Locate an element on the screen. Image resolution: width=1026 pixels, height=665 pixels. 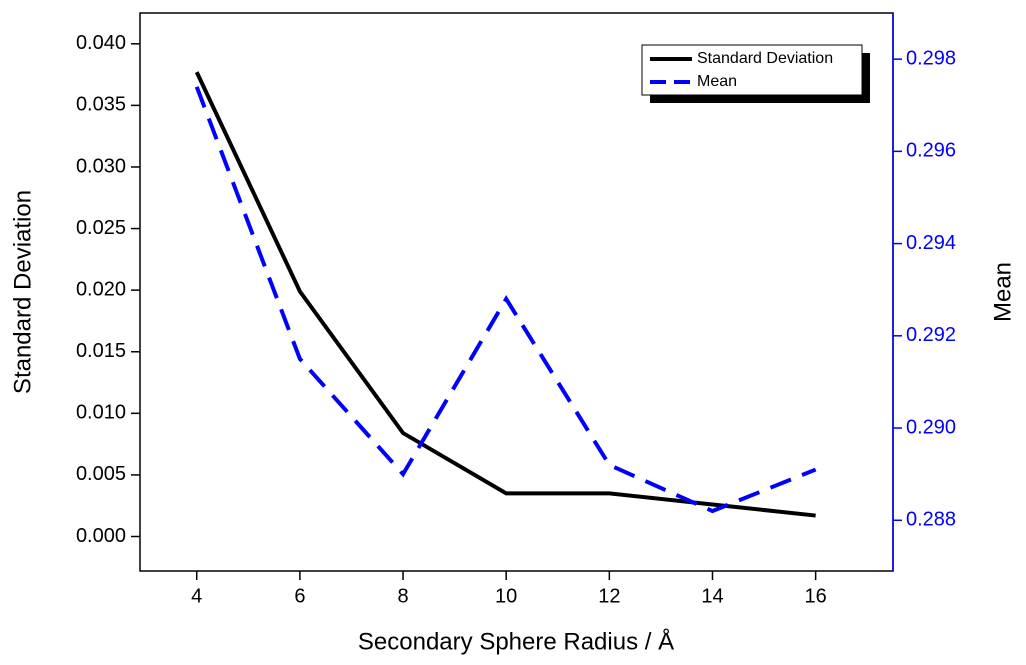
y-tick-label: 0.040 is located at coordinates (101, 43).